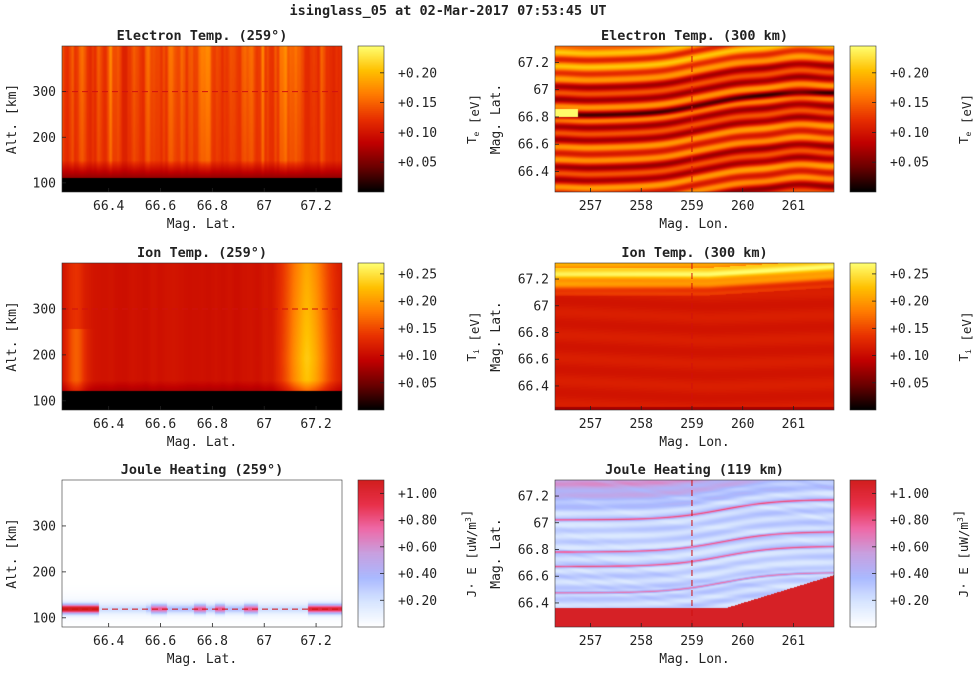 Image resolution: width=975 pixels, height=675 pixels. What do you see at coordinates (541, 90) in the screenshot?
I see `y-tick-label: 67` at bounding box center [541, 90].